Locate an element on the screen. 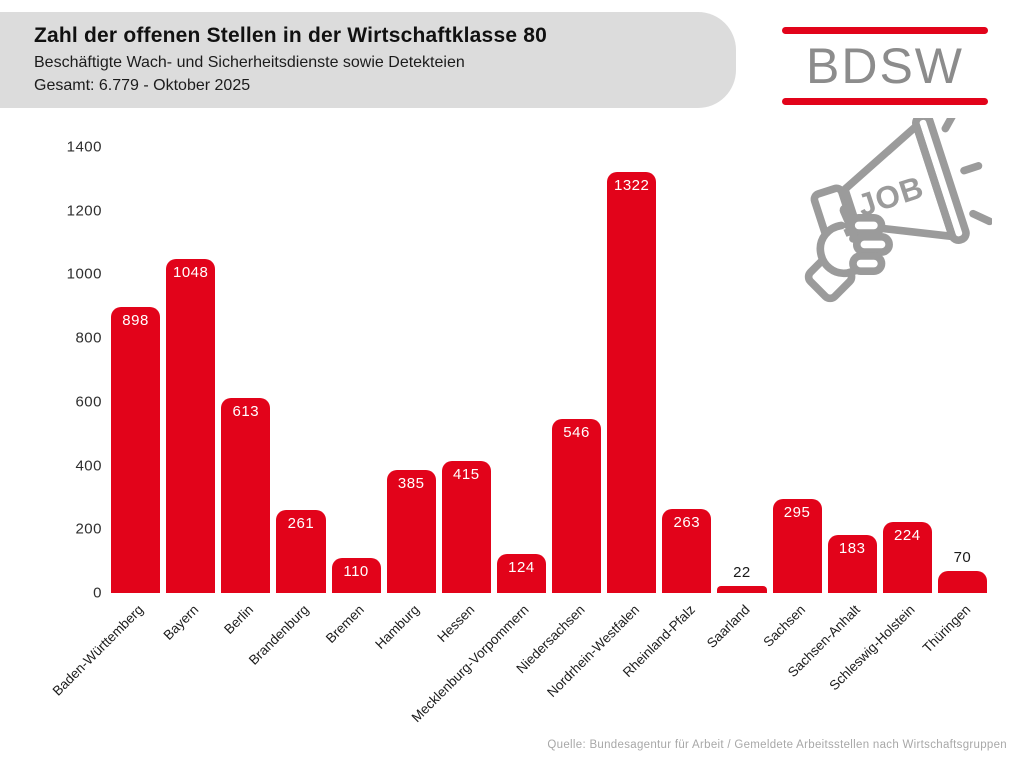 Image resolution: width=1024 pixels, height=768 pixels. x-axis-category-label: Saarland is located at coordinates (728, 626).